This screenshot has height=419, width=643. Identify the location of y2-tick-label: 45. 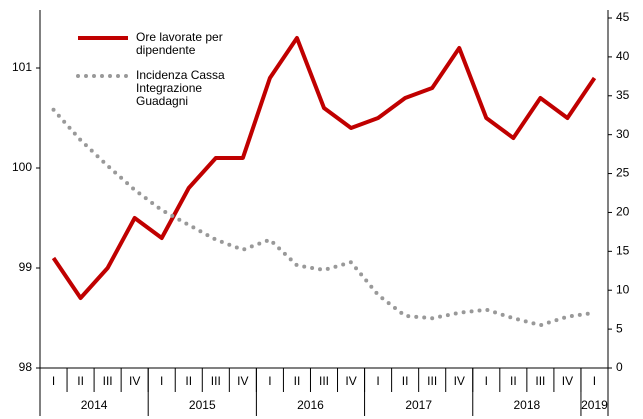
(623, 17).